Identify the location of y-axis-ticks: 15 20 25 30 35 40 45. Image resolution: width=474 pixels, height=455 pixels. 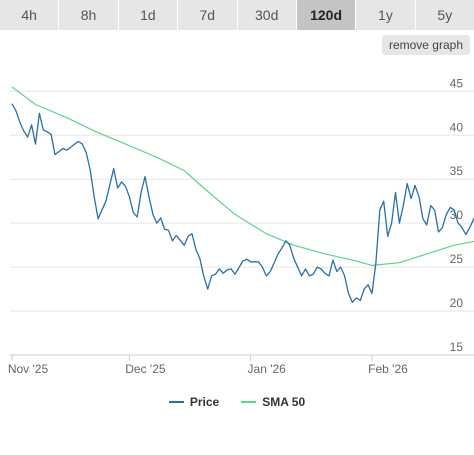
(457, 215).